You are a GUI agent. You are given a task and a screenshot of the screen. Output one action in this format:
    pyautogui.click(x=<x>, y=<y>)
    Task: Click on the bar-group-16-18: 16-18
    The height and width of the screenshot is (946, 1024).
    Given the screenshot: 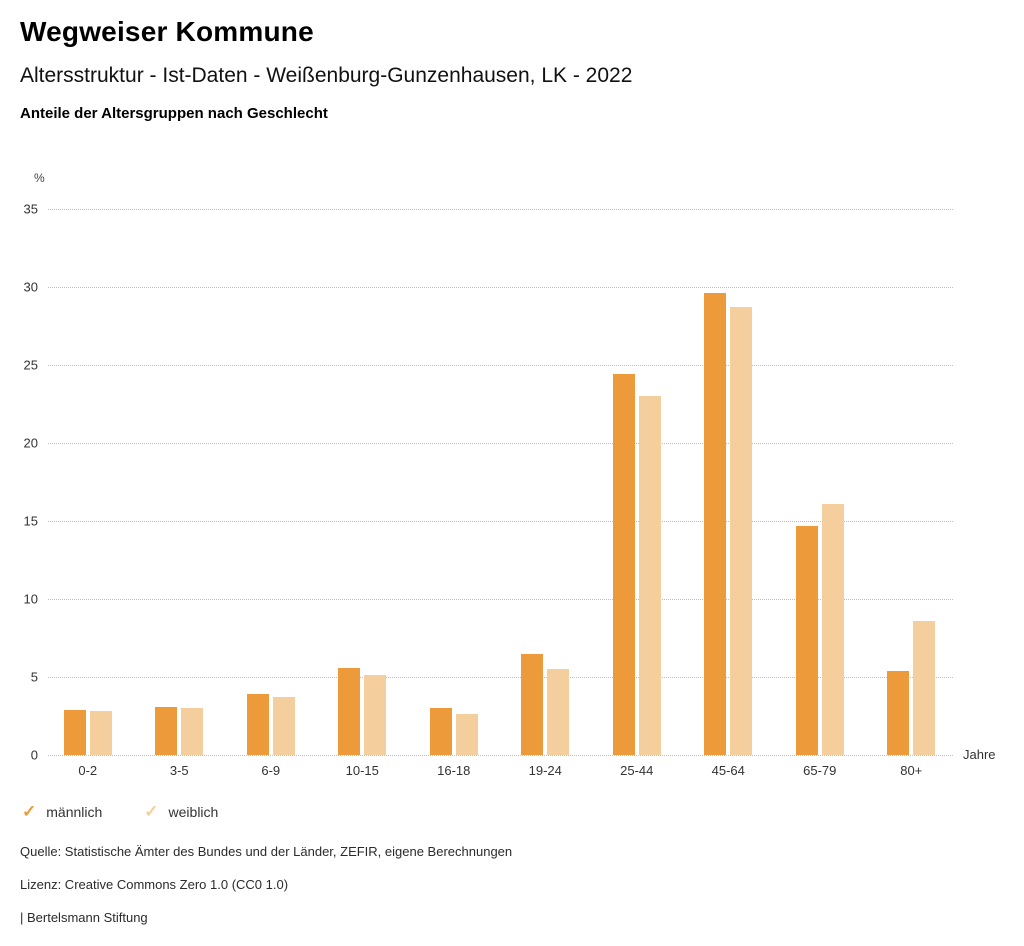 What is the action you would take?
    pyautogui.click(x=454, y=493)
    